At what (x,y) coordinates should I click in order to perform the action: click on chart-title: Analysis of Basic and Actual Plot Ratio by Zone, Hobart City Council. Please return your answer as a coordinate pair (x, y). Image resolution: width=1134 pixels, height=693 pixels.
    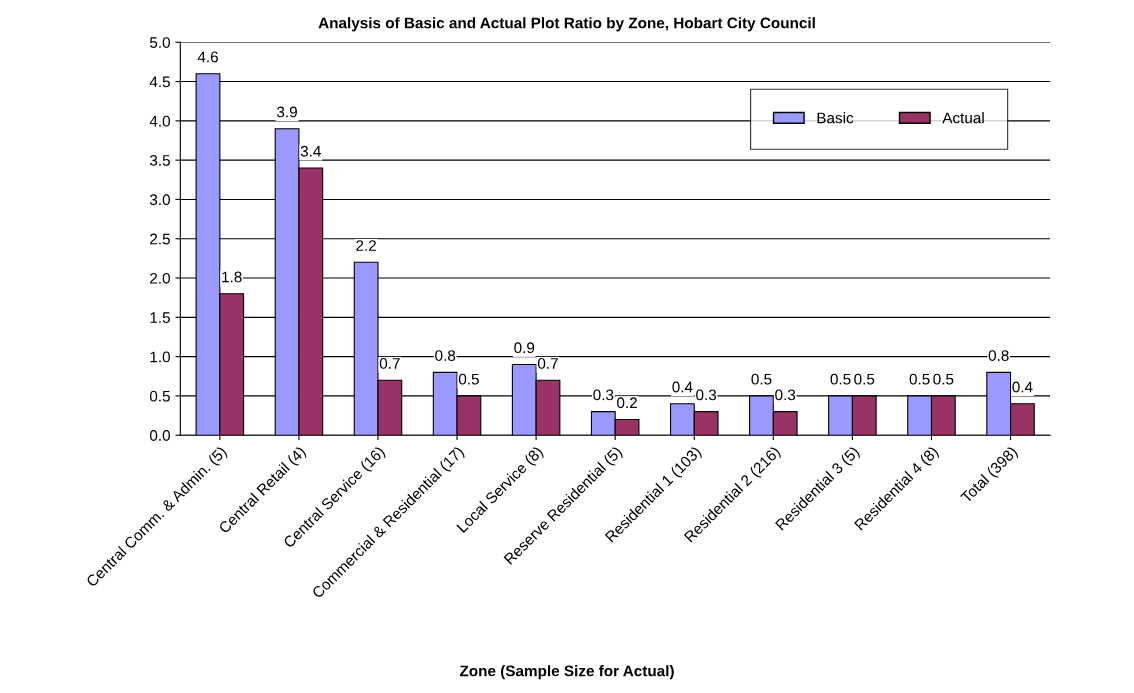
    Looking at the image, I should click on (566, 24).